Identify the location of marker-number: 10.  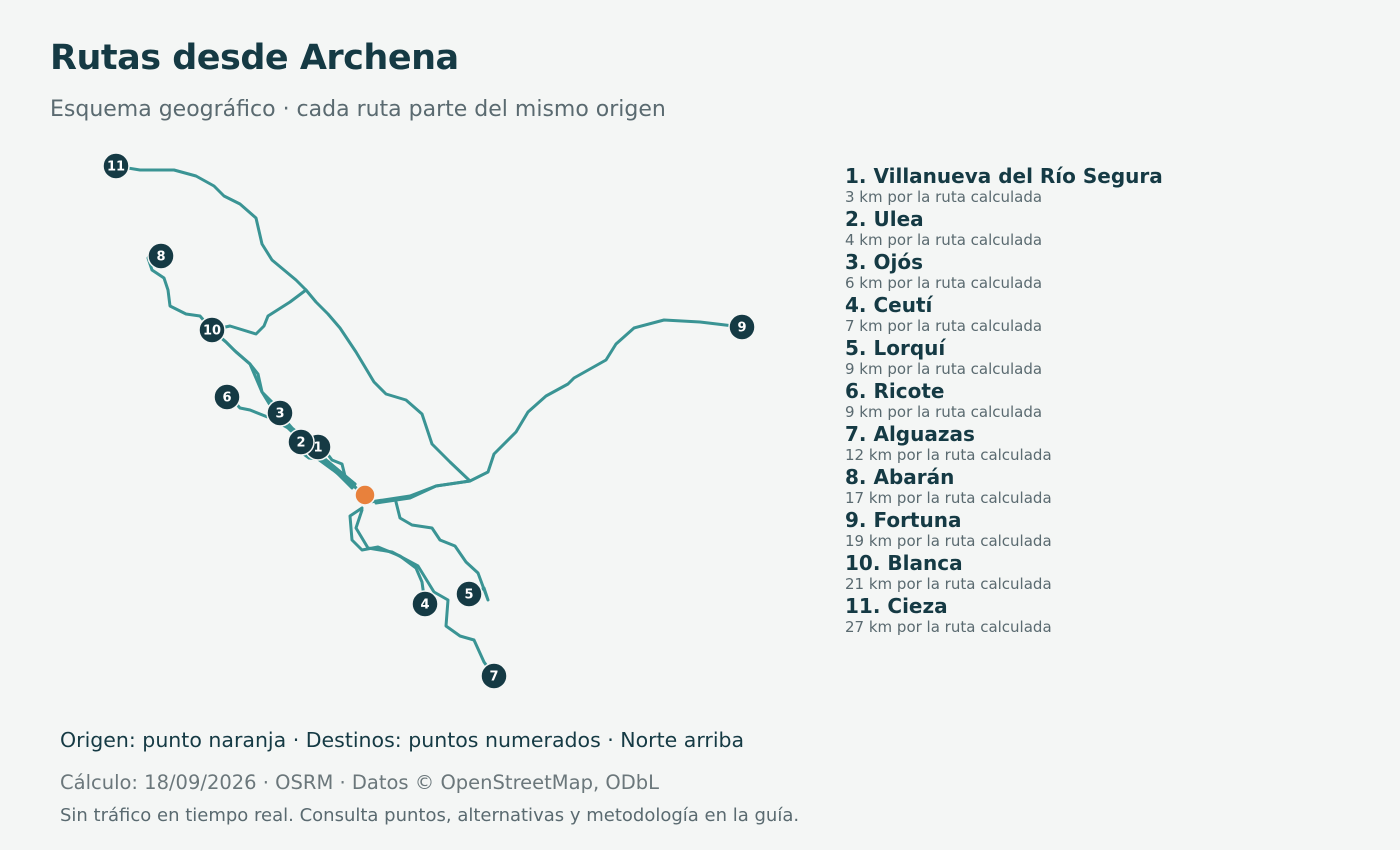
(212, 331).